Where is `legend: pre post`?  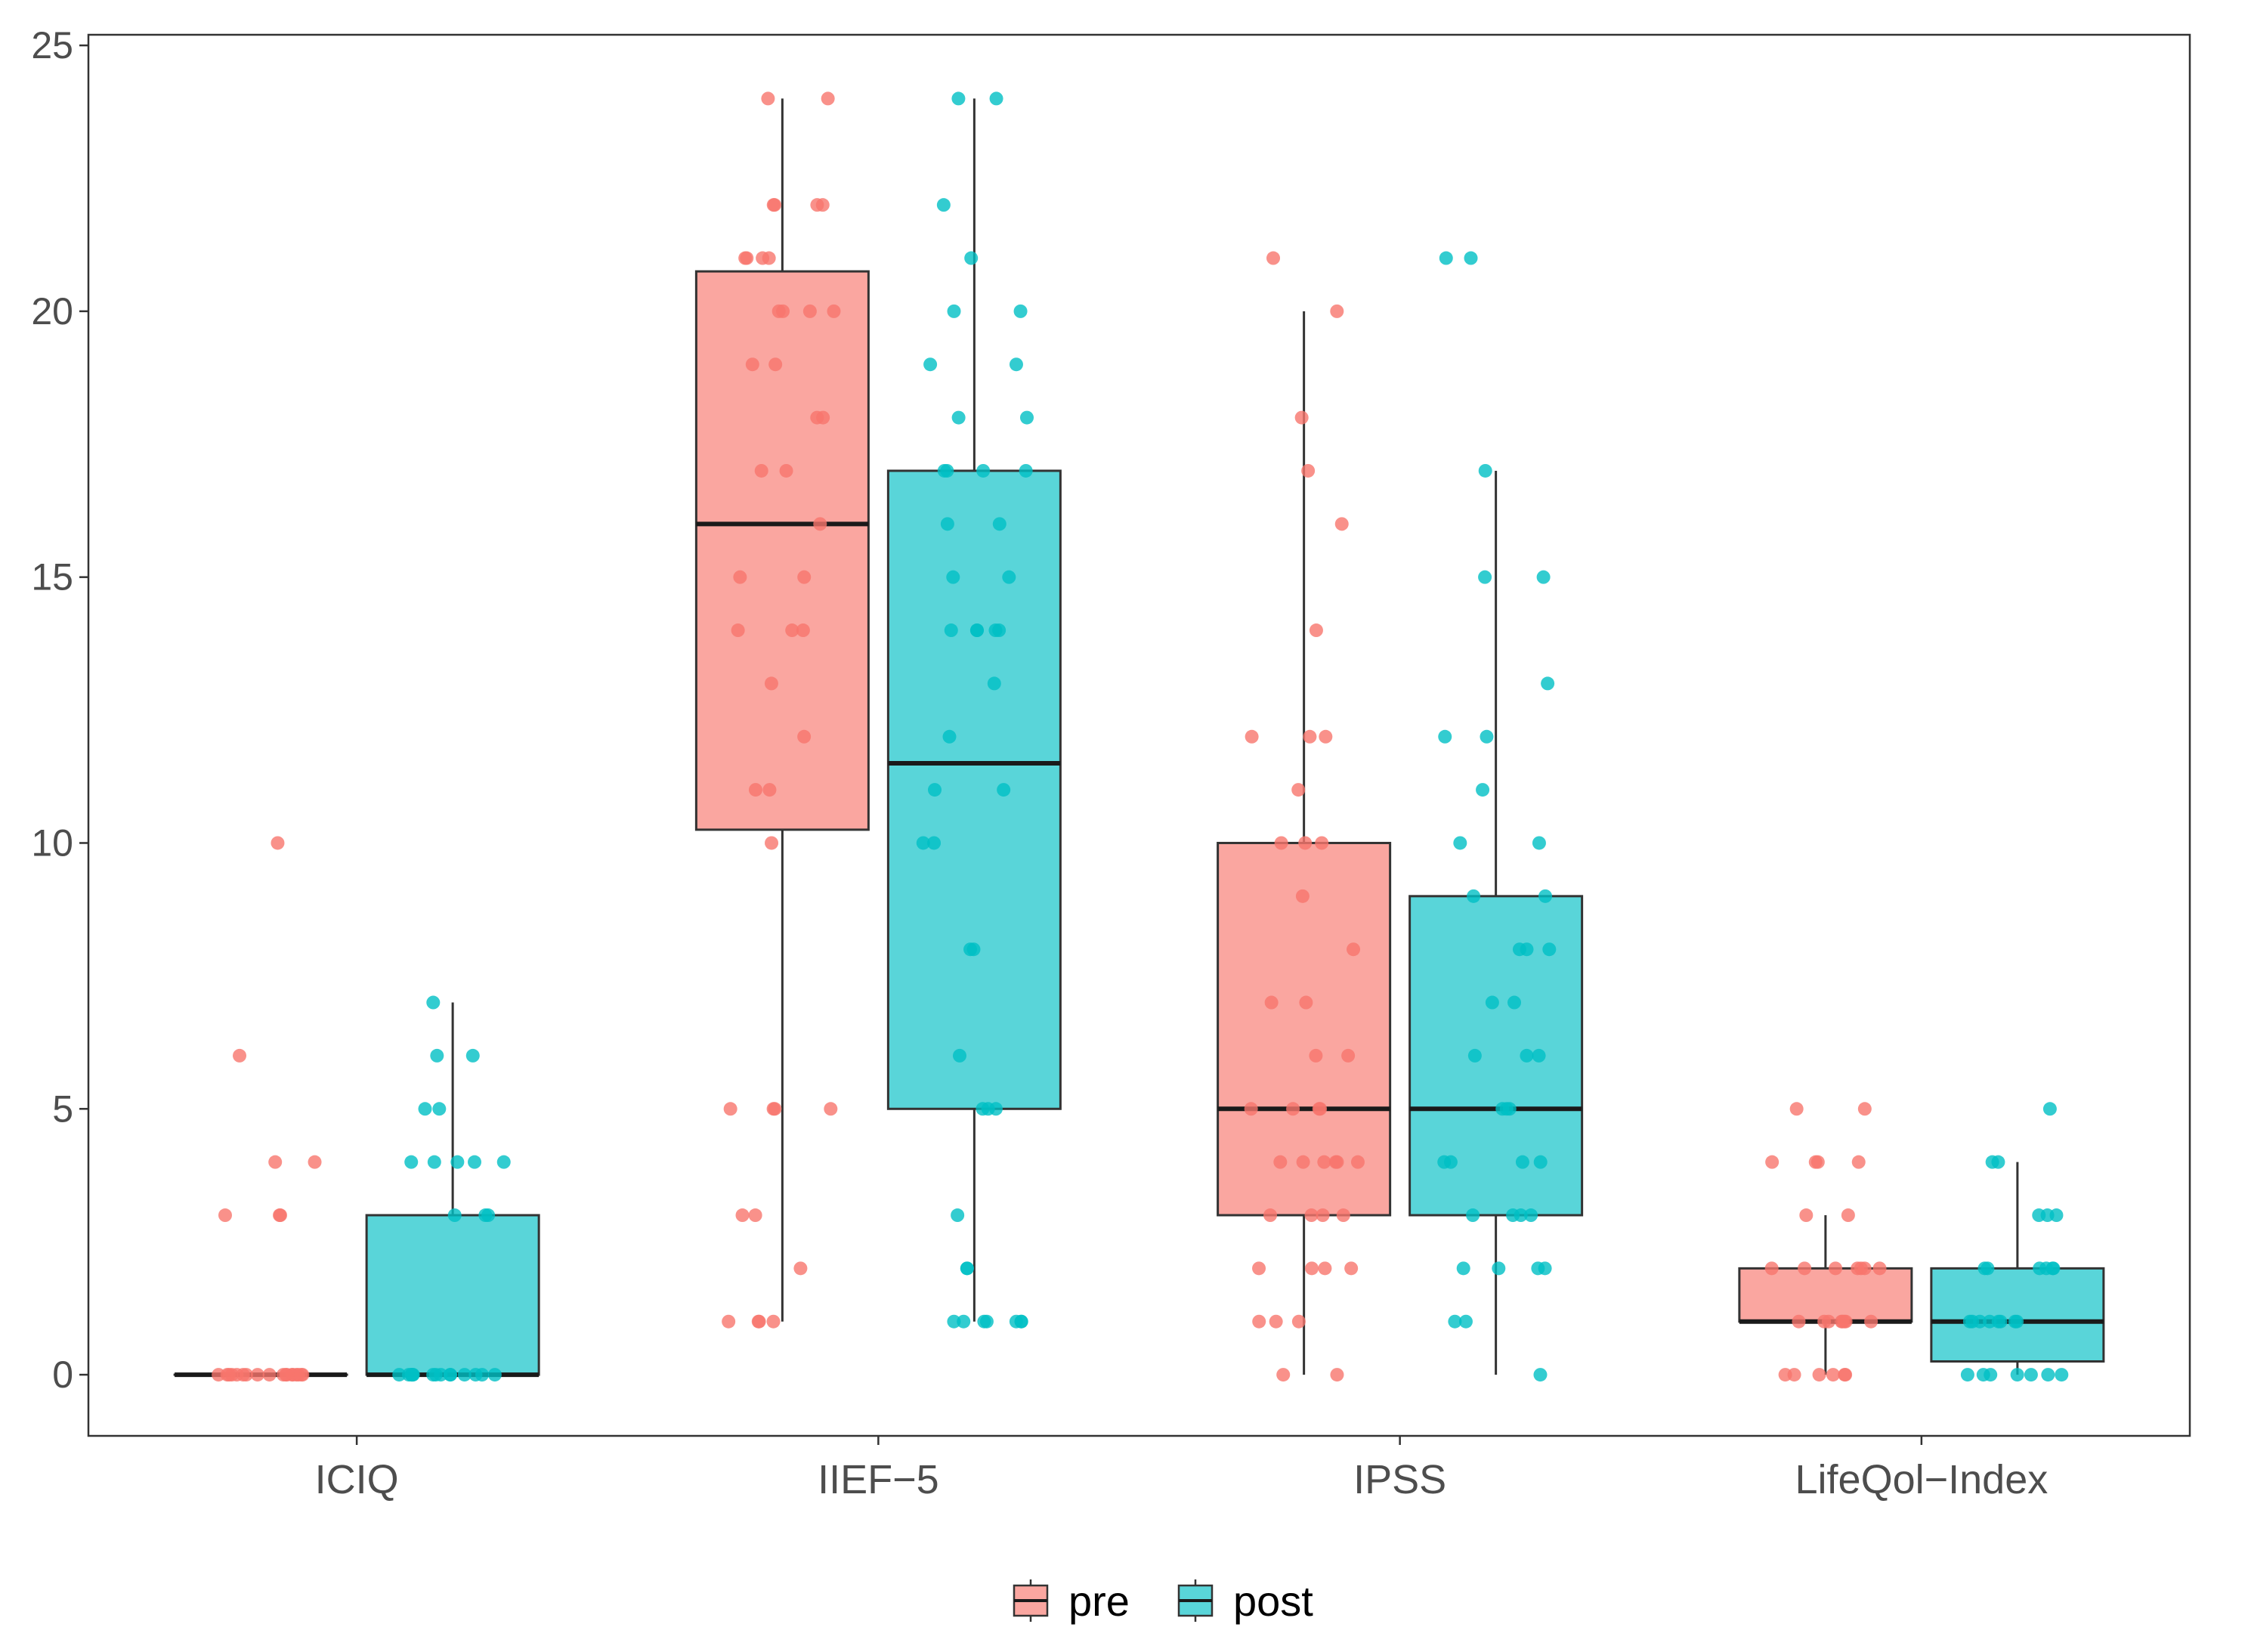 legend: pre post is located at coordinates (1163, 1601).